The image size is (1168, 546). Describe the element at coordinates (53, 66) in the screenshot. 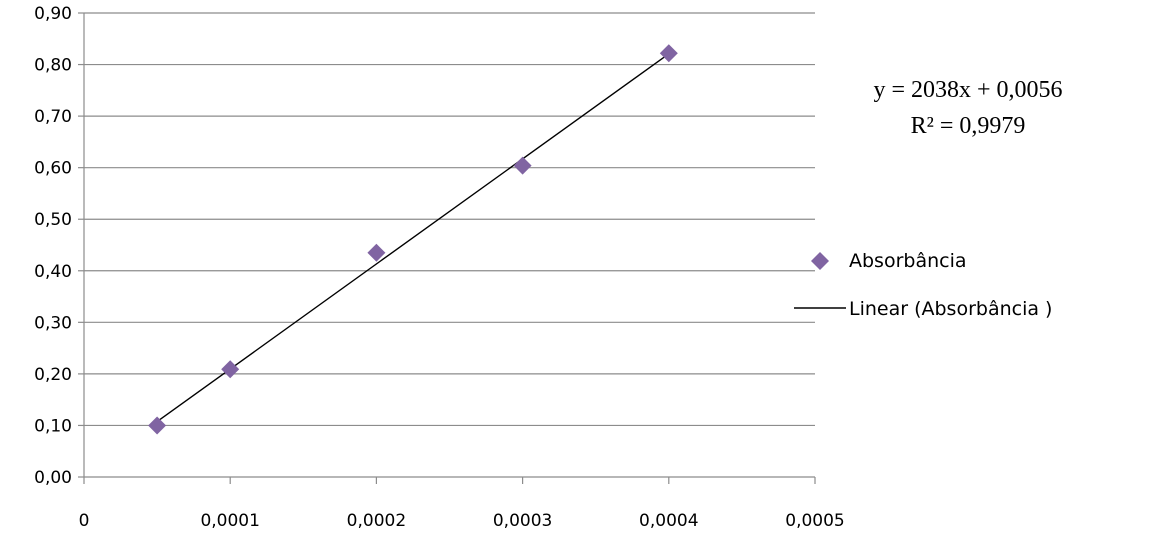

I see `y-tick-label-8: 0,80` at that location.